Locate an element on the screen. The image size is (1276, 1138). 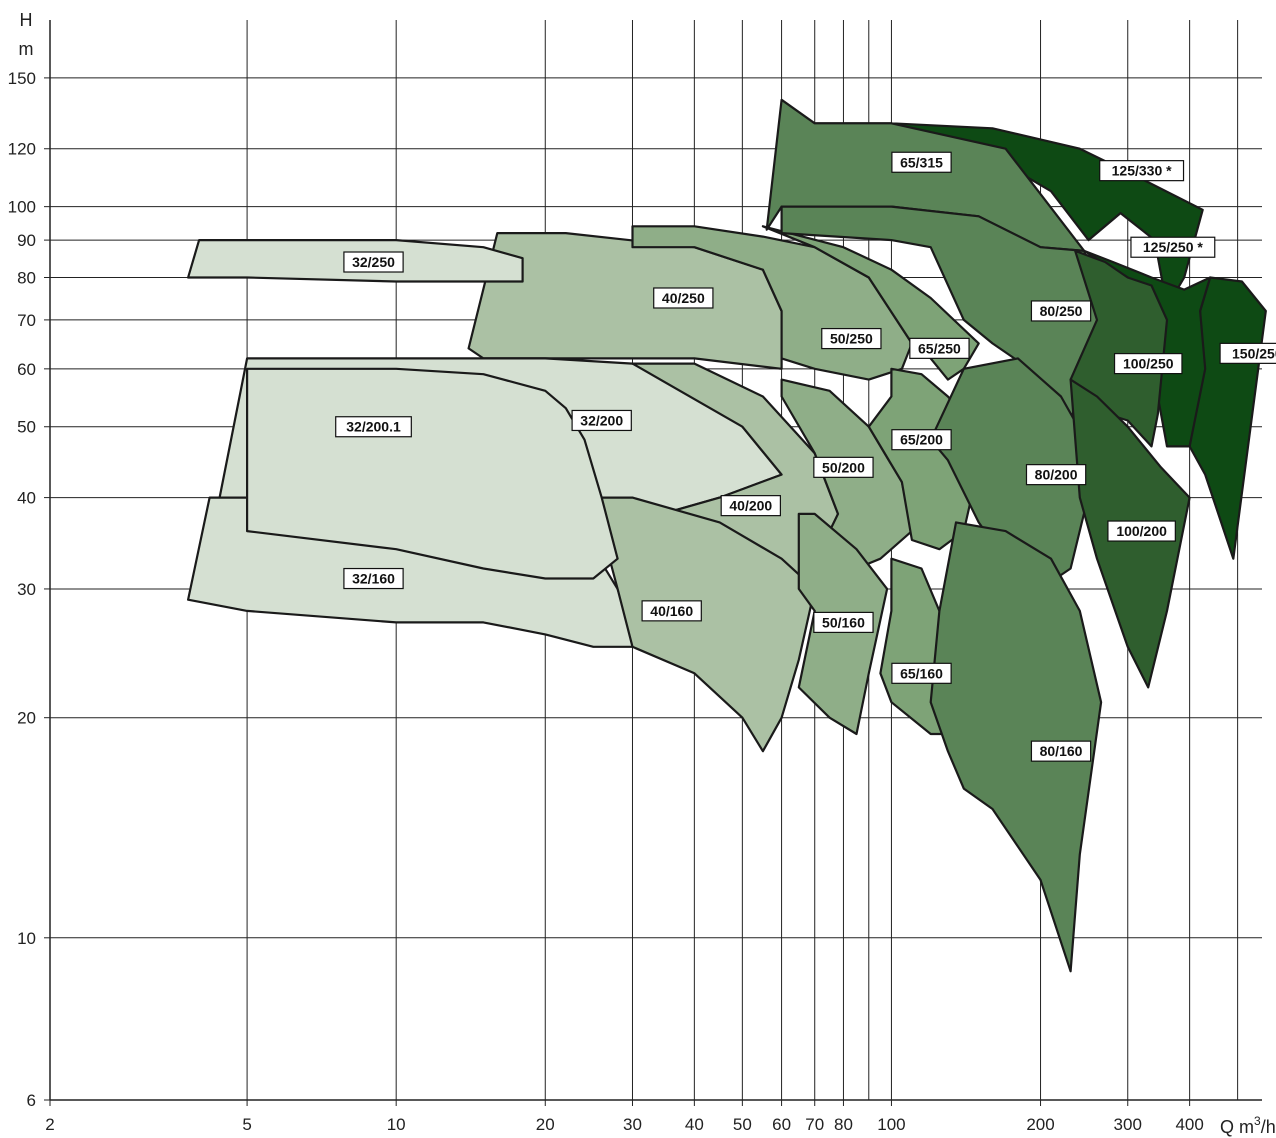
region-label-text: 50/200 is located at coordinates (843, 467).